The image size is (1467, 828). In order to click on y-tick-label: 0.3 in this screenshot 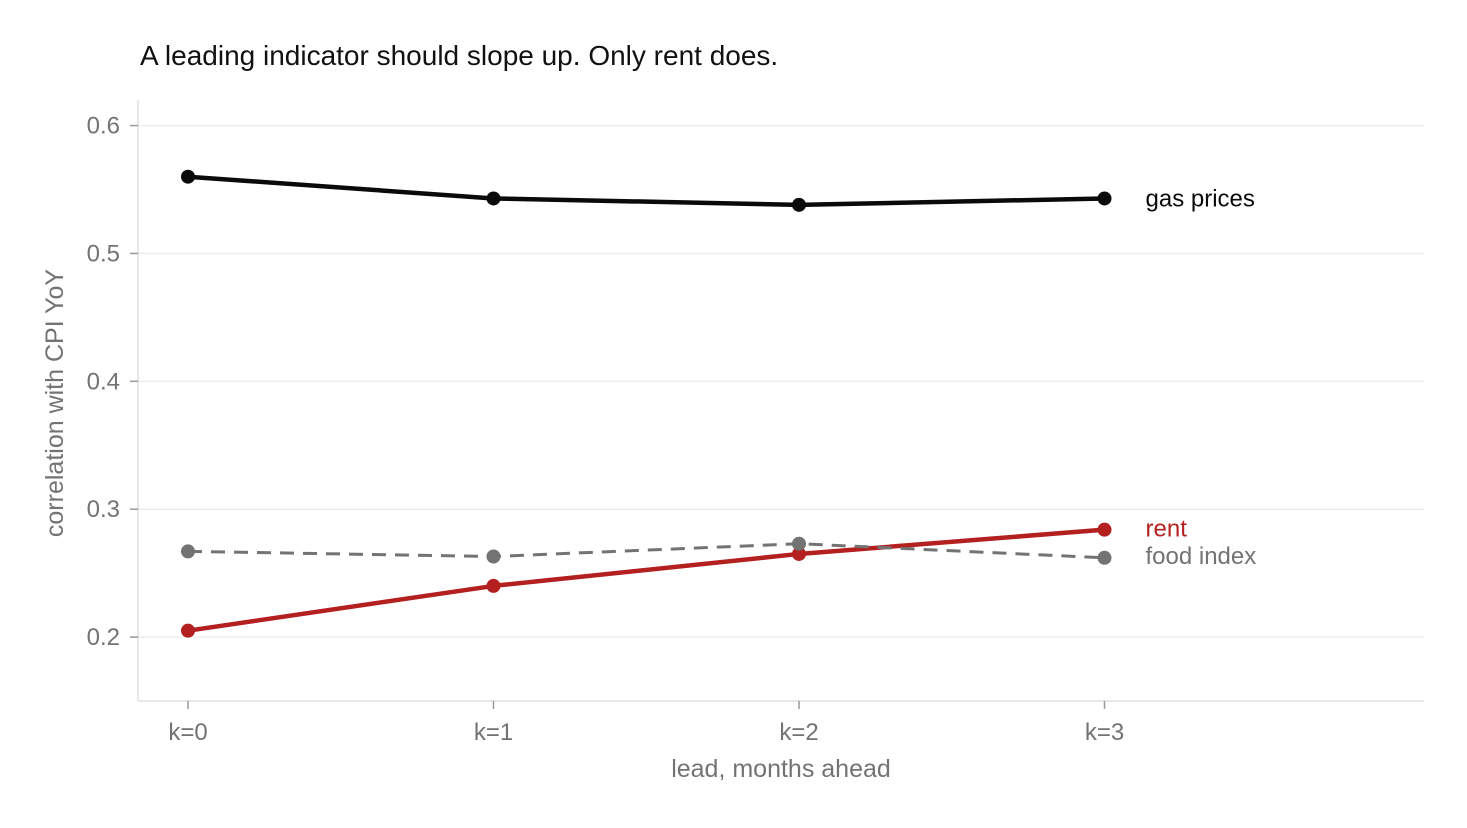, I will do `click(103, 509)`.